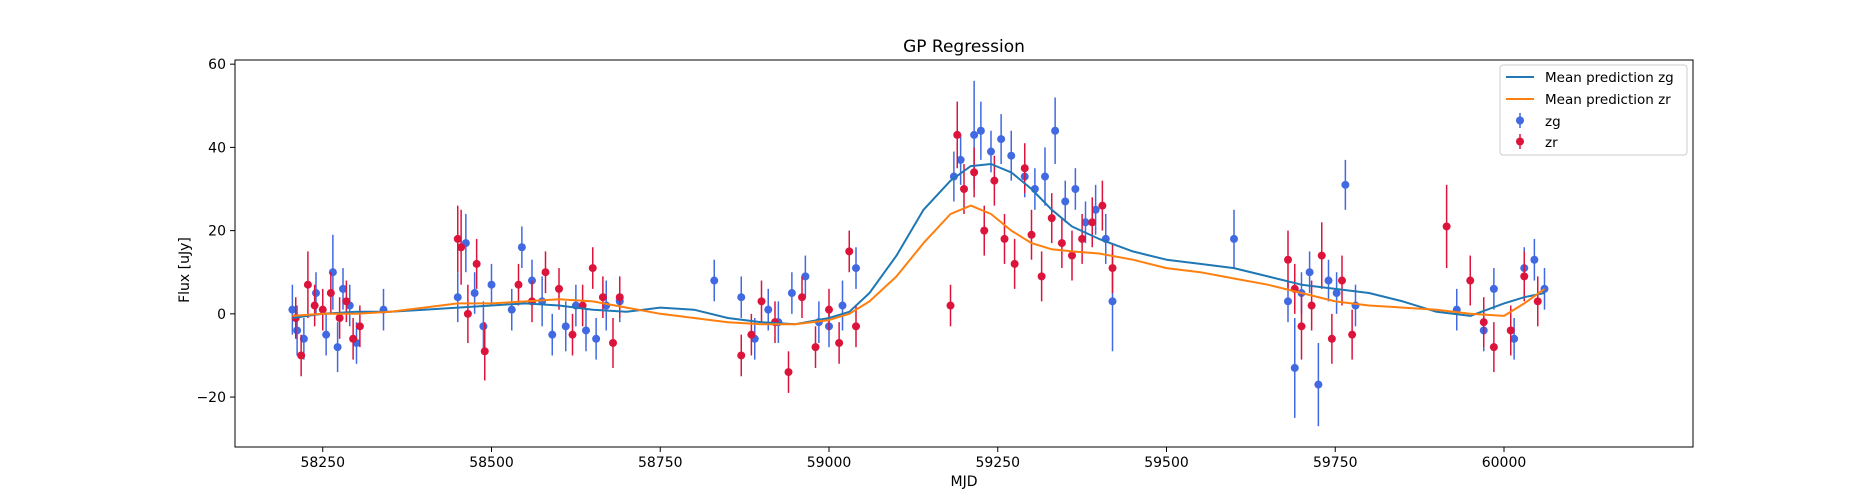 The image size is (1875, 500). Describe the element at coordinates (829, 463) in the screenshot. I see `x-tick-label: 59000` at that location.